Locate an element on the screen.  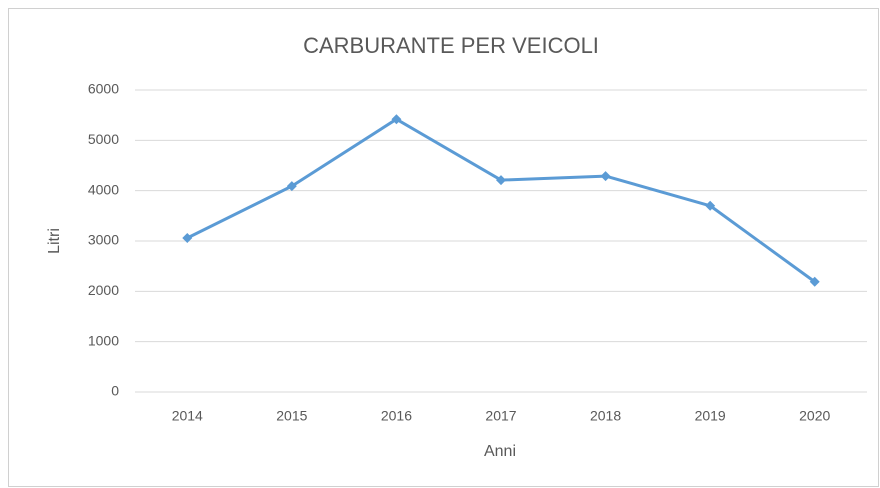
y-tick-label: 6000 is located at coordinates (103, 89).